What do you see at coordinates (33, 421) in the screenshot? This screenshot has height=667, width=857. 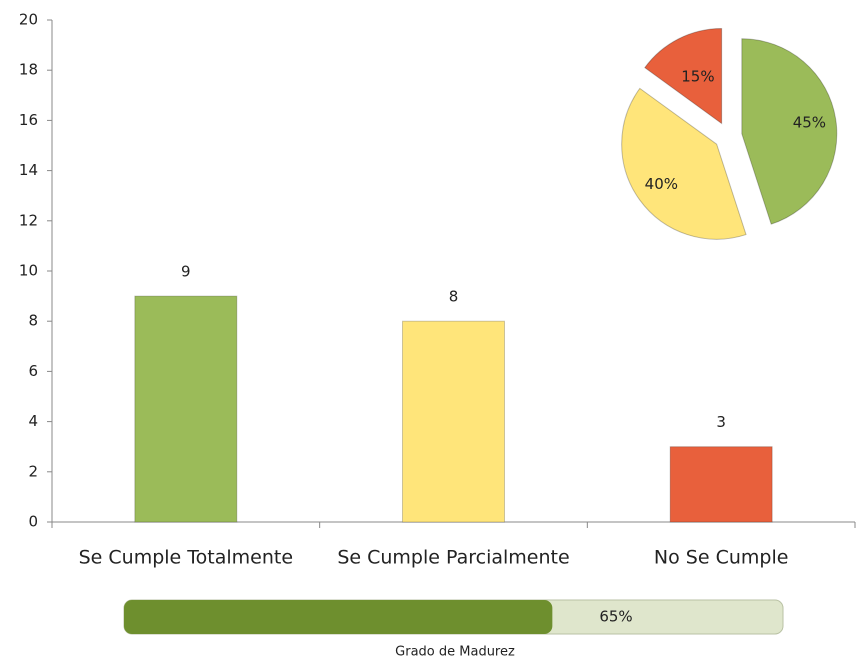 I see `y-tick-label: 4` at bounding box center [33, 421].